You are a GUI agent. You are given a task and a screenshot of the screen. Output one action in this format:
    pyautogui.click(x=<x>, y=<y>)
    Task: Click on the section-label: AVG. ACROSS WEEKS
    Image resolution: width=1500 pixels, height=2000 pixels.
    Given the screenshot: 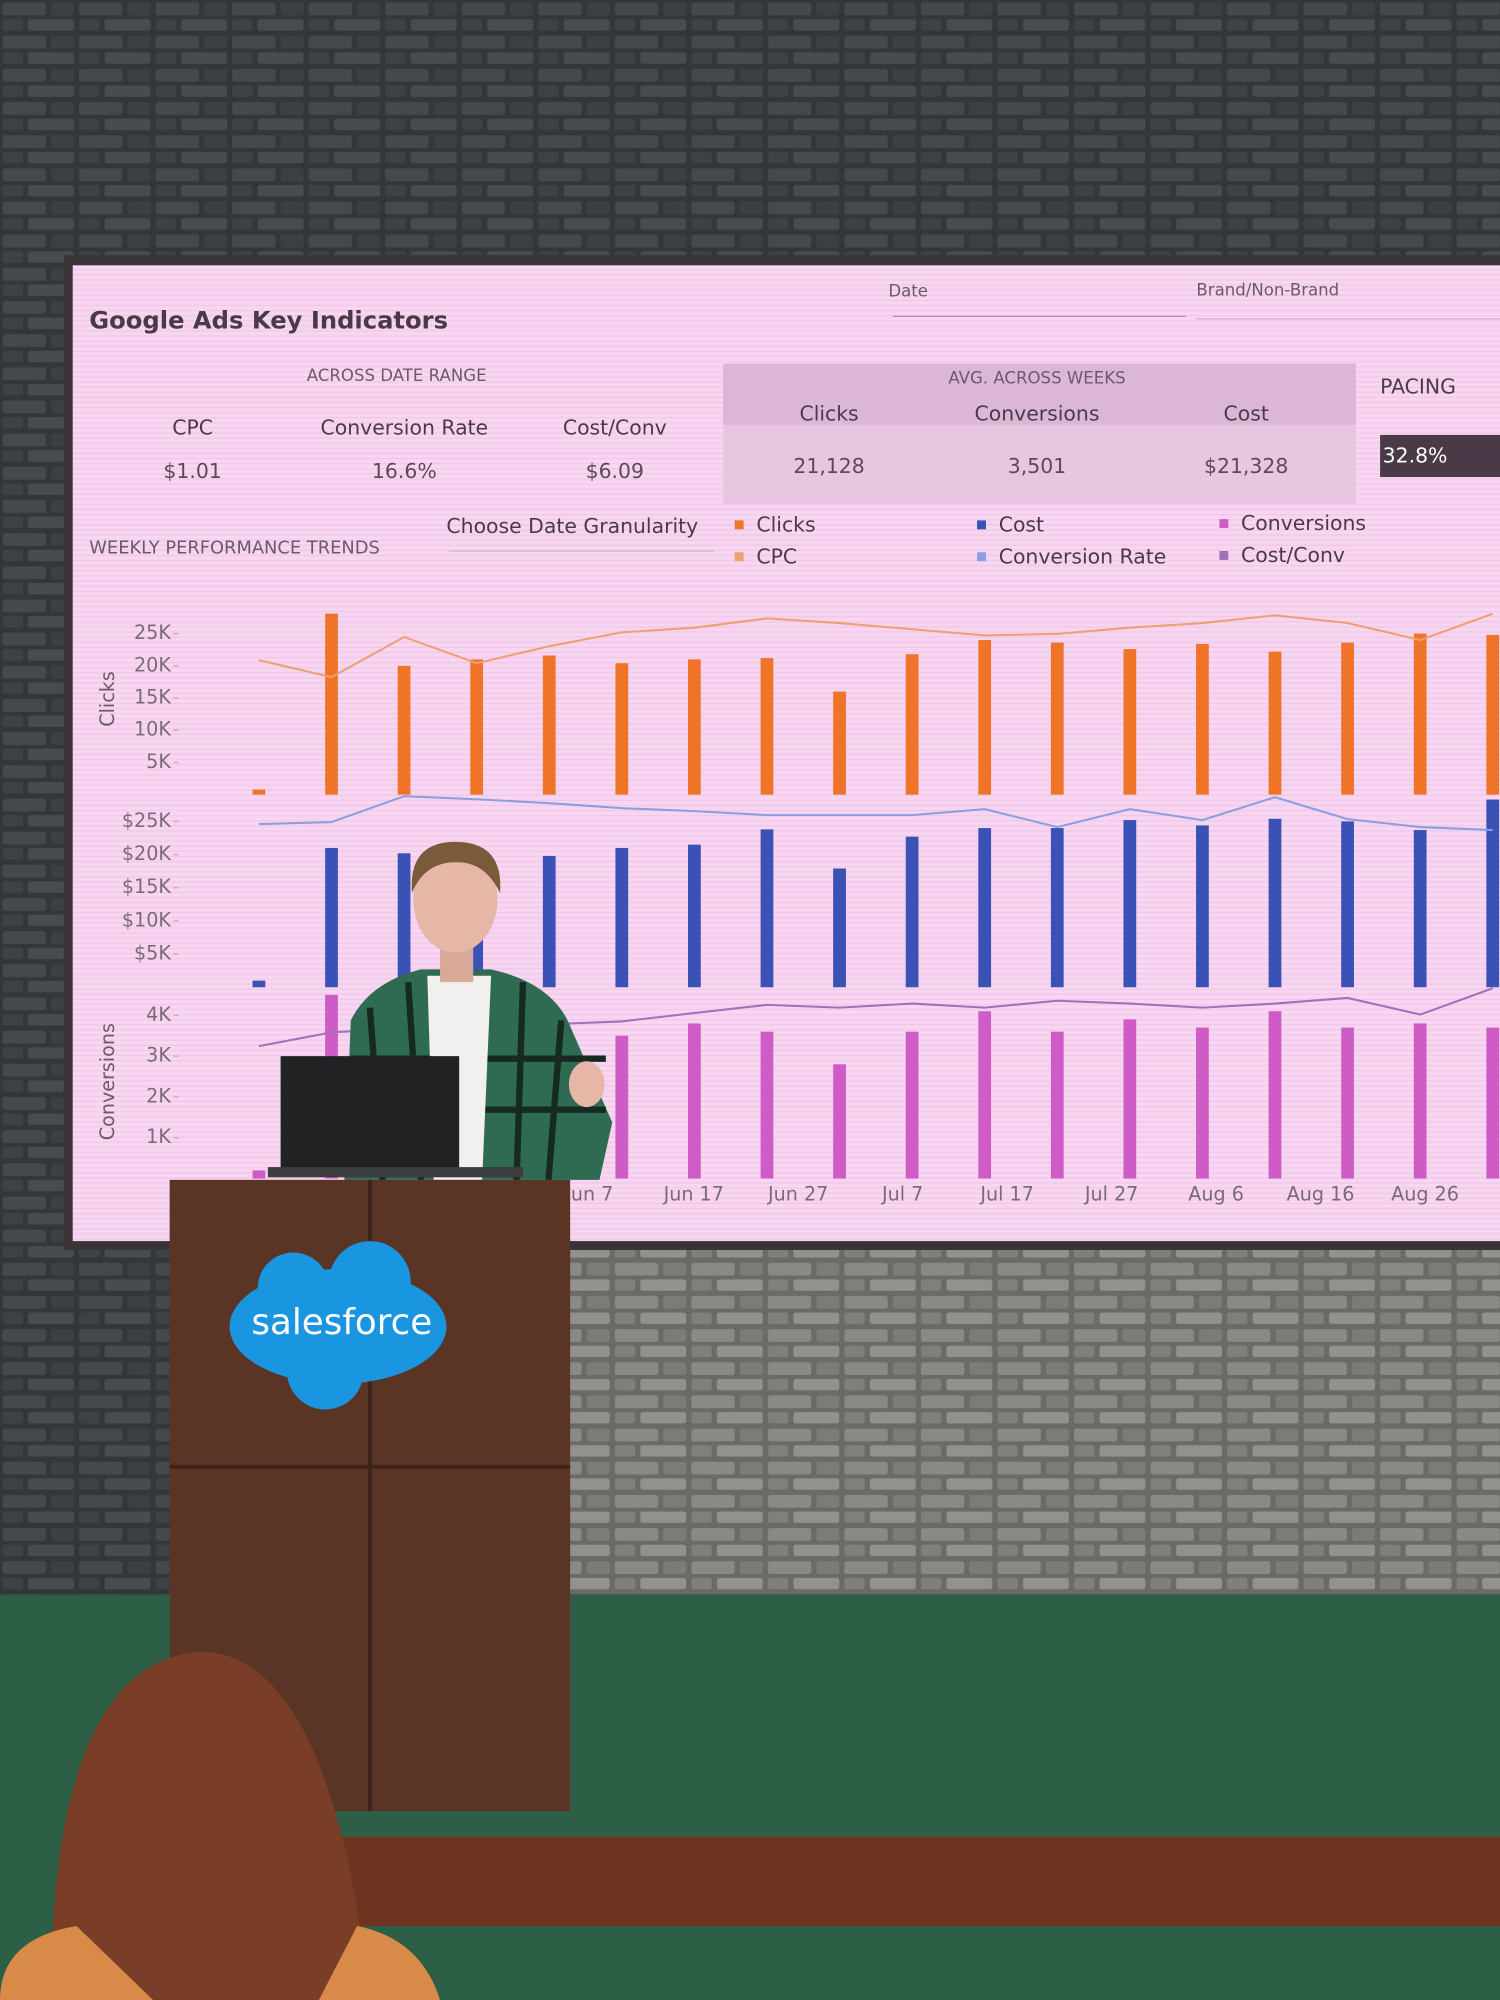 What is the action you would take?
    pyautogui.click(x=1036, y=377)
    